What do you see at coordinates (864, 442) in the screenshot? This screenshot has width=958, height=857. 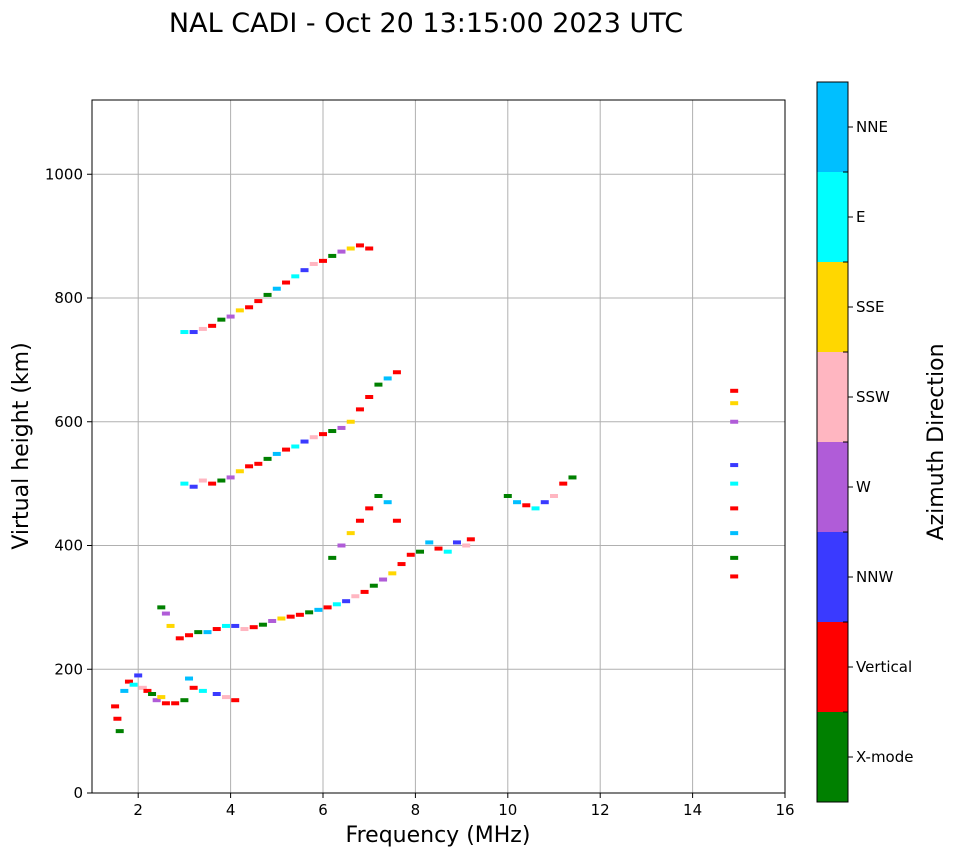 I see `colorbar: X-mode Vertical NNW W SSW SSE E NNE` at bounding box center [864, 442].